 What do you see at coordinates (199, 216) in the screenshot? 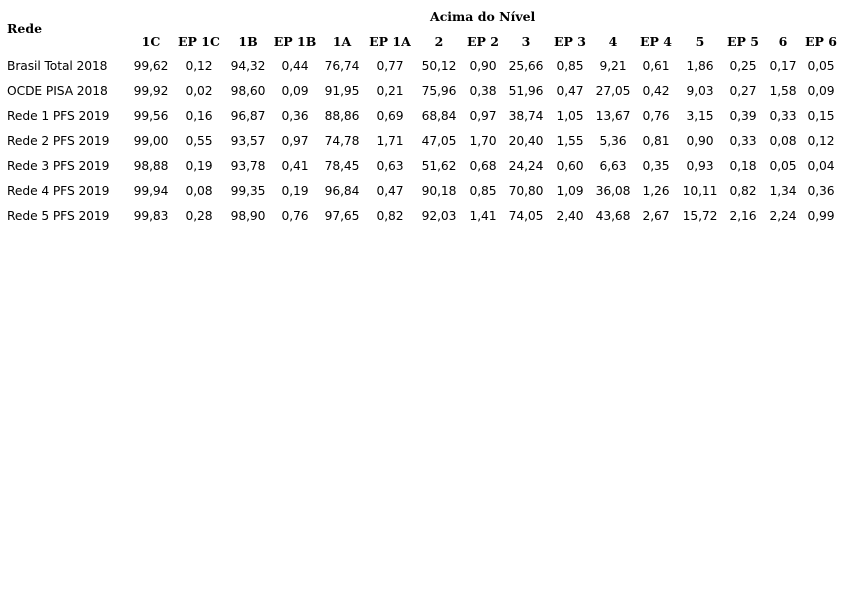
I see `table-cell: 0,28` at bounding box center [199, 216].